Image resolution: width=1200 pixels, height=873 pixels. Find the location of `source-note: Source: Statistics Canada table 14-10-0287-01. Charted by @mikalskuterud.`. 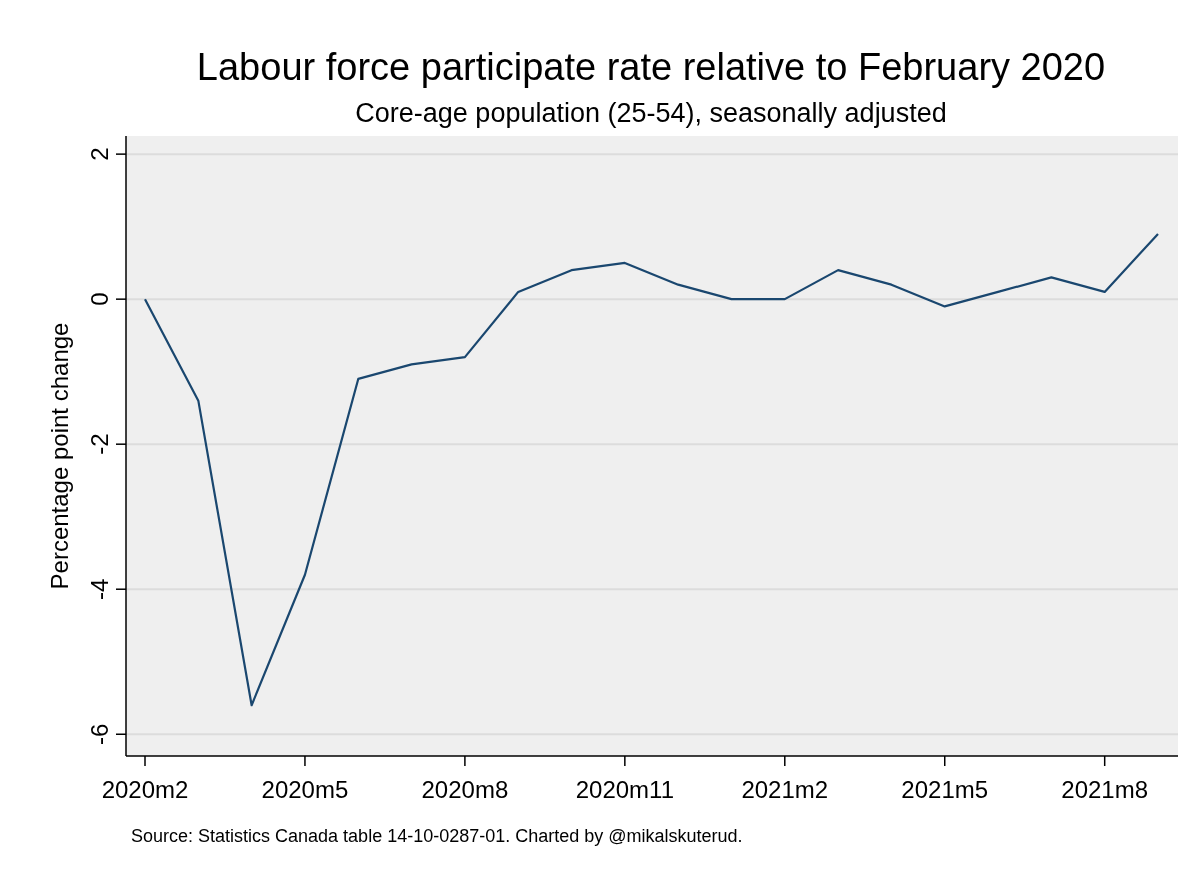

source-note: Source: Statistics Canada table 14-10-0287-01. Charted by @mikalskuterud. is located at coordinates (437, 836).